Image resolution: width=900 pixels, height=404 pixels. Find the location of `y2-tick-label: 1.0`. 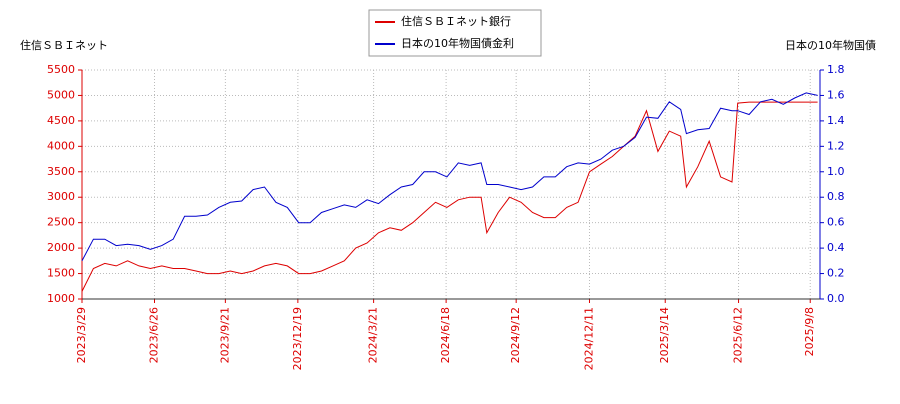

y2-tick-label: 1.0 is located at coordinates (836, 171).